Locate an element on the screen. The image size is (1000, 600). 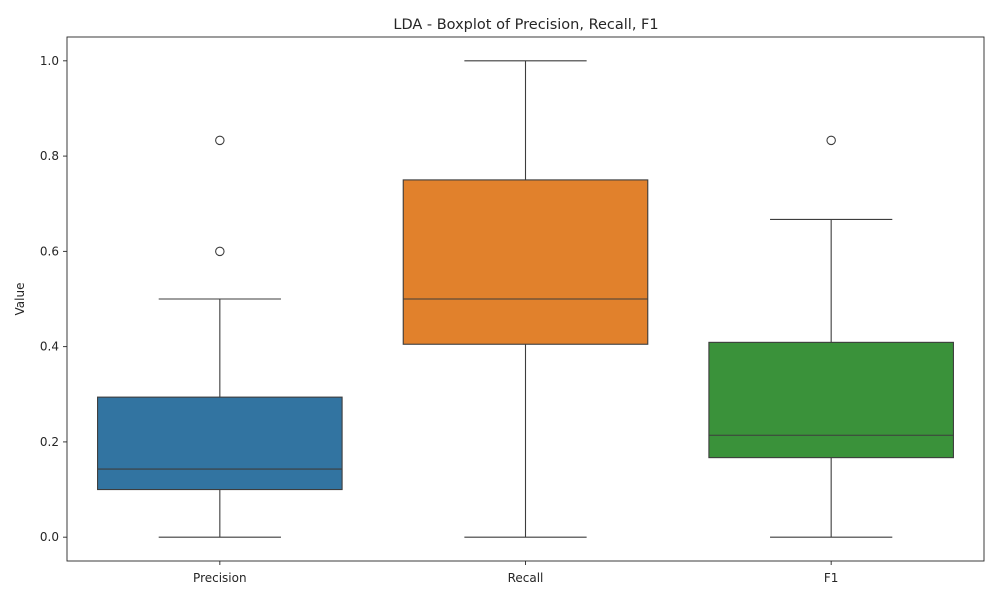
y-axis-title: Value is located at coordinates (20, 299).